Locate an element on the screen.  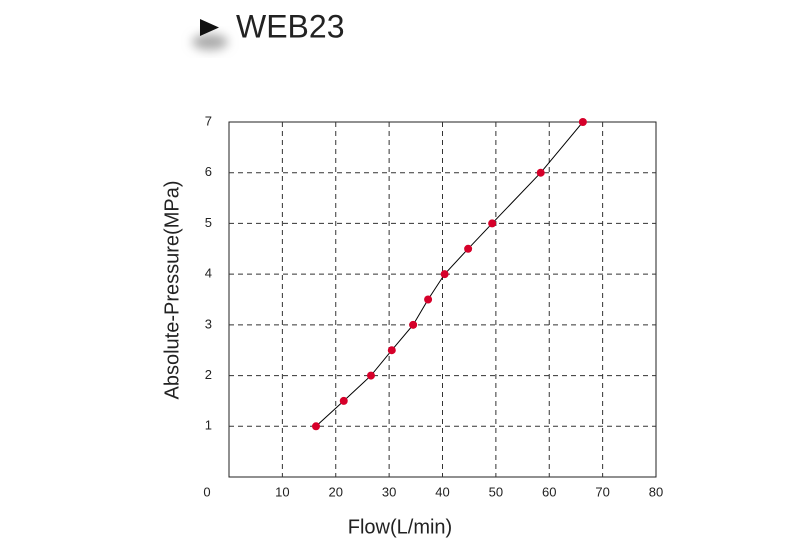
x-tick-label: 60 is located at coordinates (549, 491).